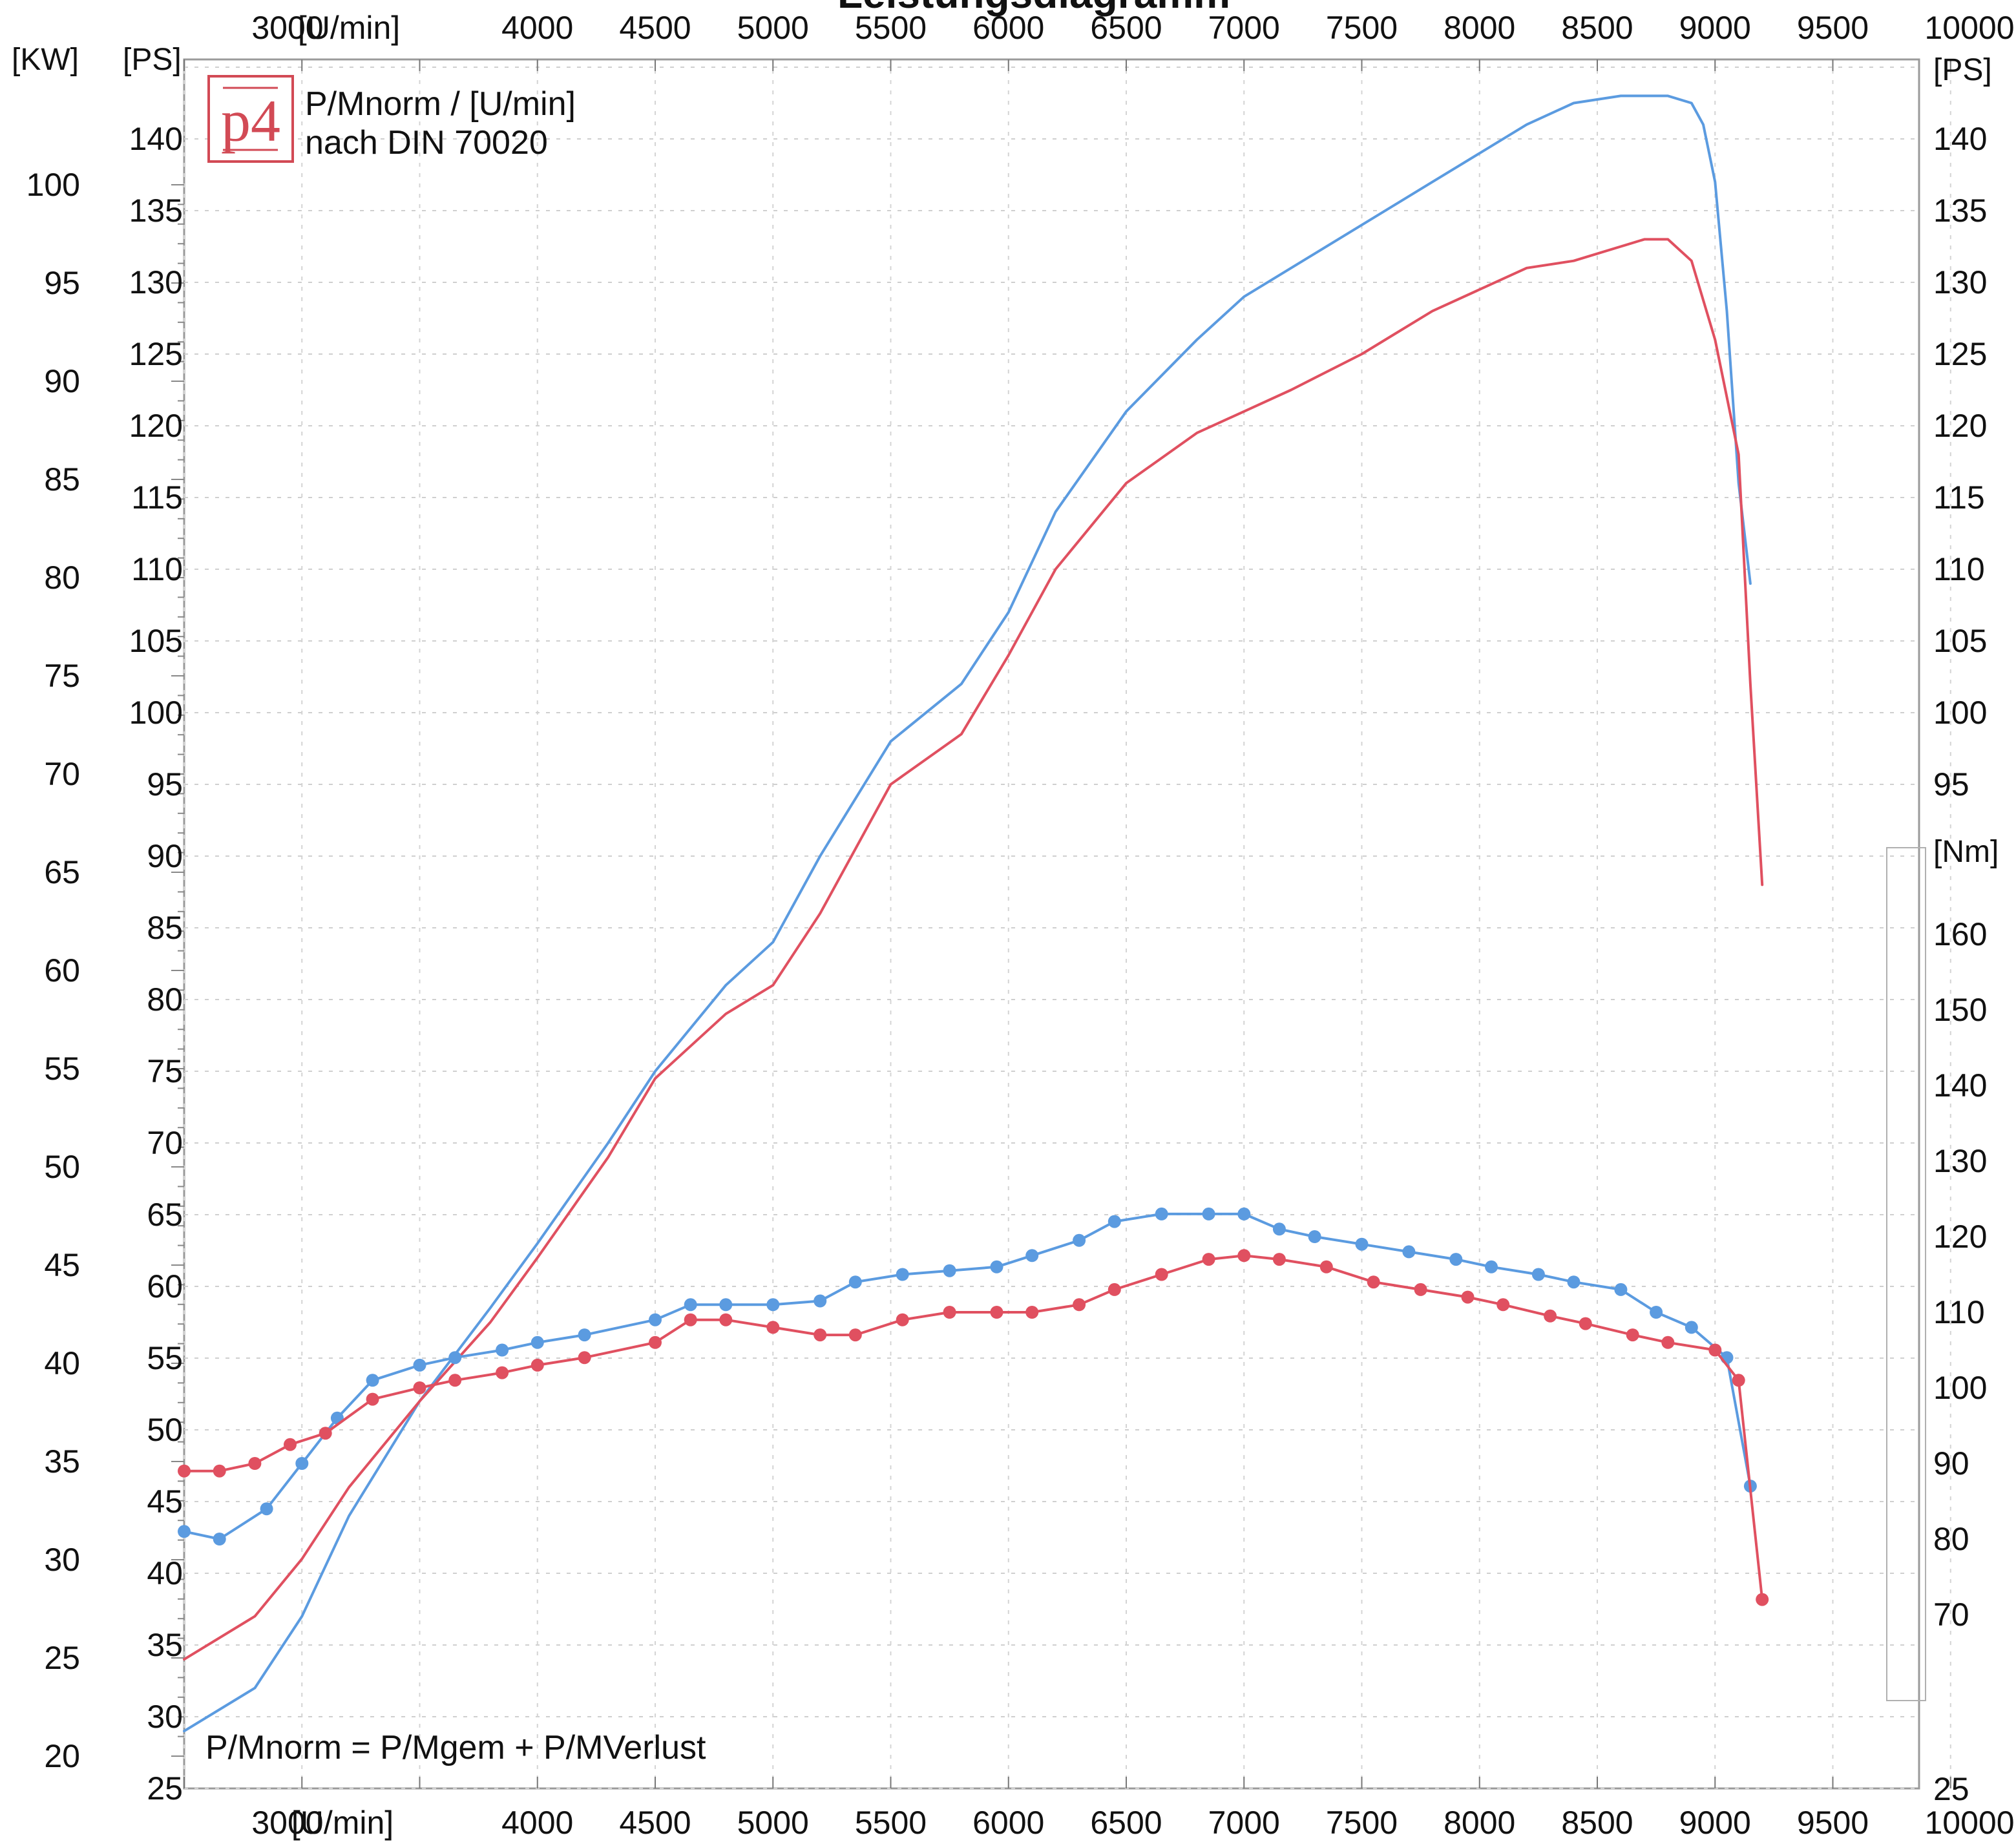 The height and width of the screenshot is (1844, 2016). Describe the element at coordinates (62, 1560) in the screenshot. I see `kw-tick-label: 30` at that location.